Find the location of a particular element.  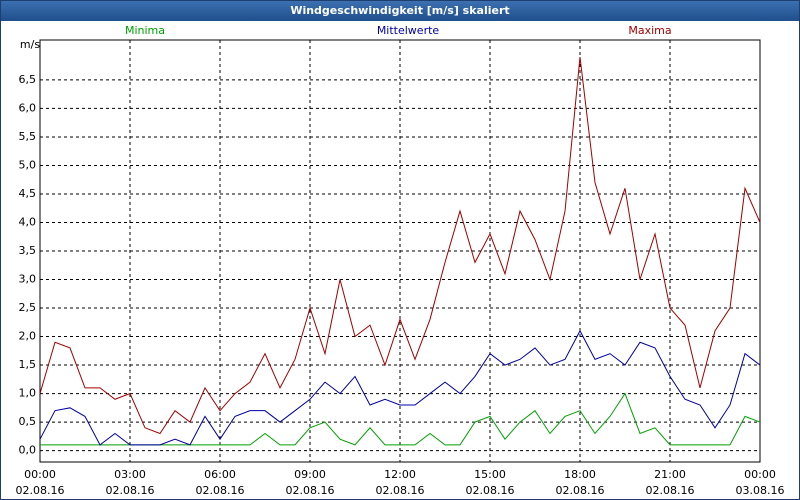

y-tick-label: 0,0 is located at coordinates (28, 450).